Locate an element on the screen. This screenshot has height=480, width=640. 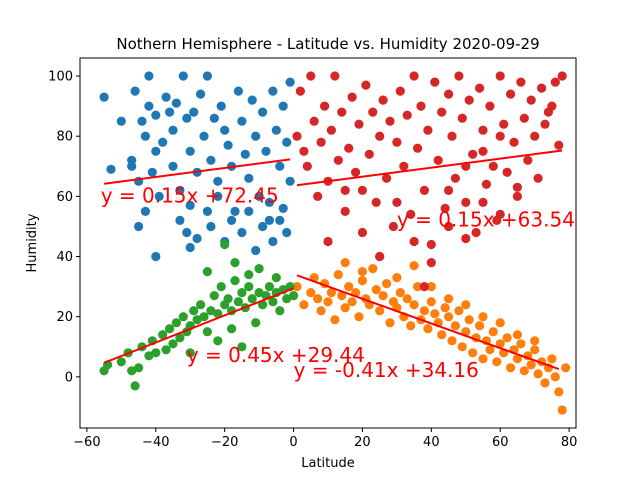
equation-label-3: y = -0.41x +34.16 is located at coordinates (386, 370).